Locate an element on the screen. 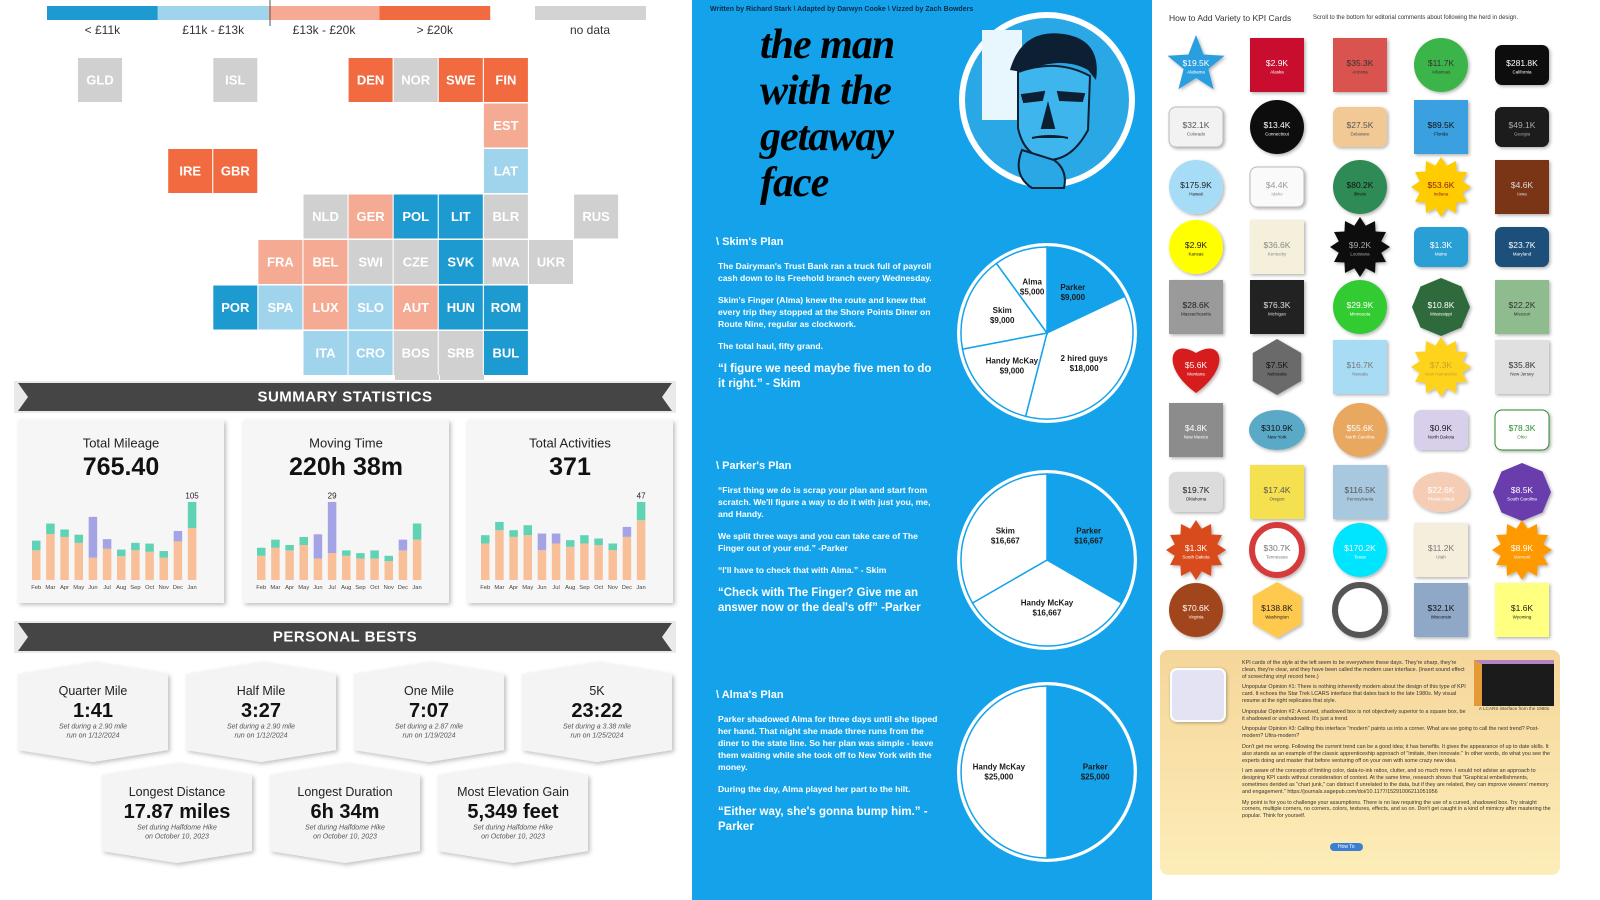 This screenshot has width=1600, height=900. section-heading: \ Parker's Plan is located at coordinates (754, 466).